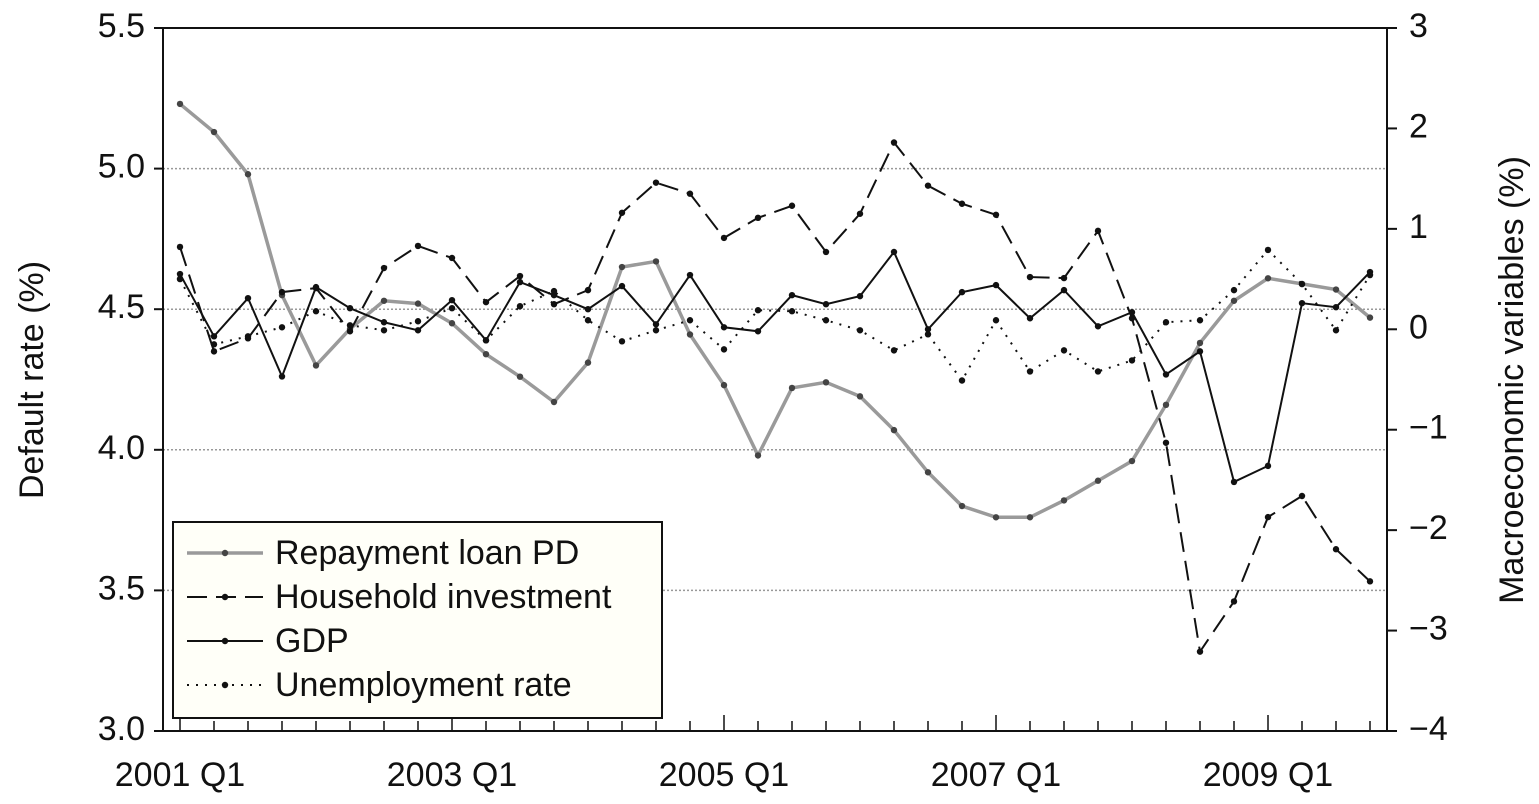  Describe the element at coordinates (724, 775) in the screenshot. I see `x-tick-label: 2005 Q1` at that location.